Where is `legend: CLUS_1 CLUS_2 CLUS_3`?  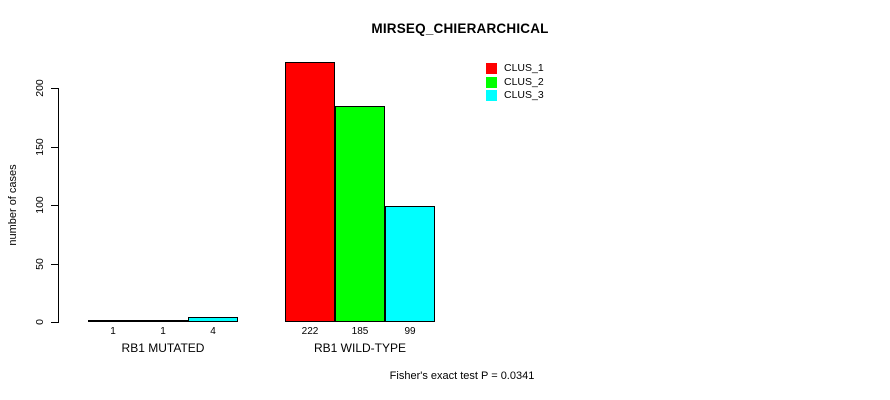
legend: CLUS_1 CLUS_2 CLUS_3 is located at coordinates (515, 82).